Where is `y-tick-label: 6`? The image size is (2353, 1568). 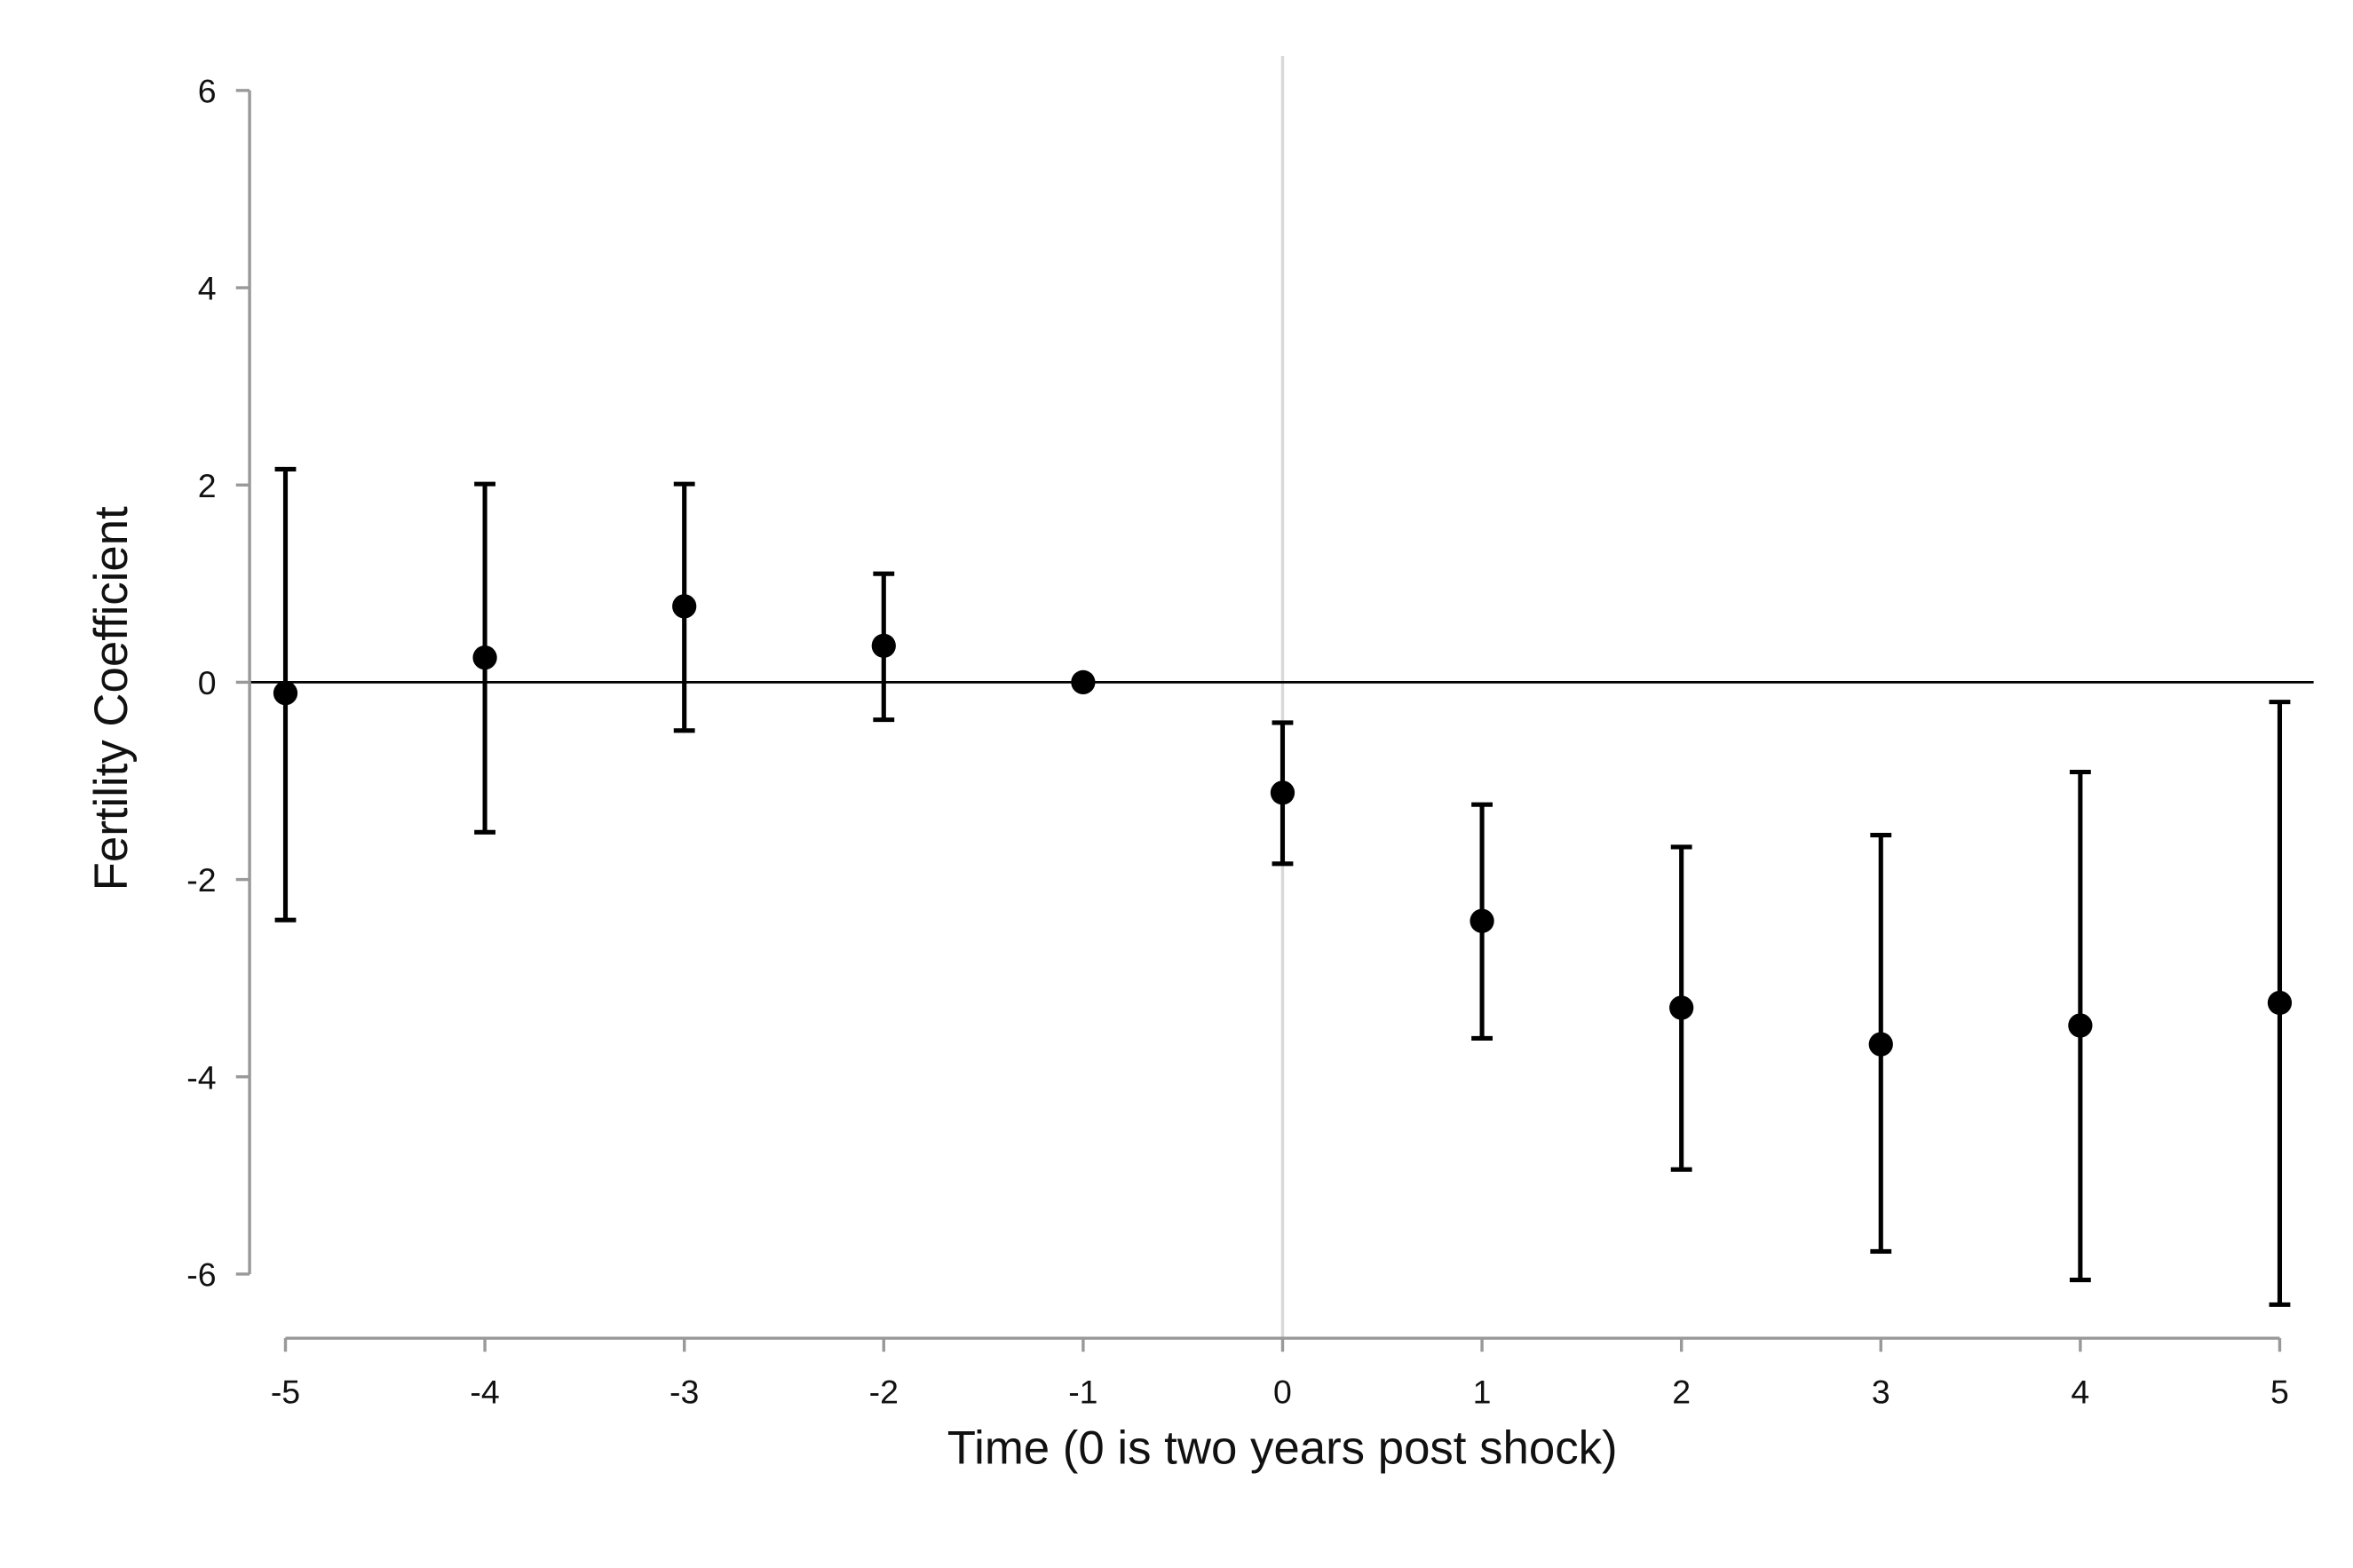 y-tick-label: 6 is located at coordinates (208, 91).